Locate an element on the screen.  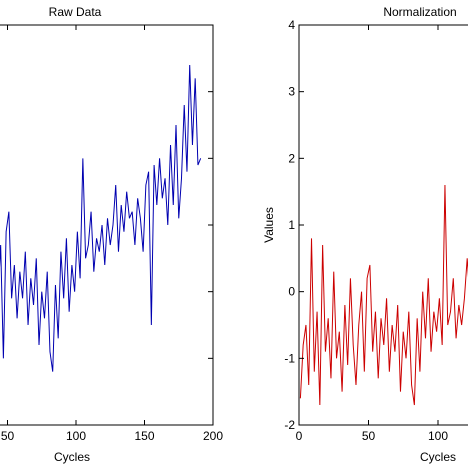
chart-title: Normalization is located at coordinates (419, 12).